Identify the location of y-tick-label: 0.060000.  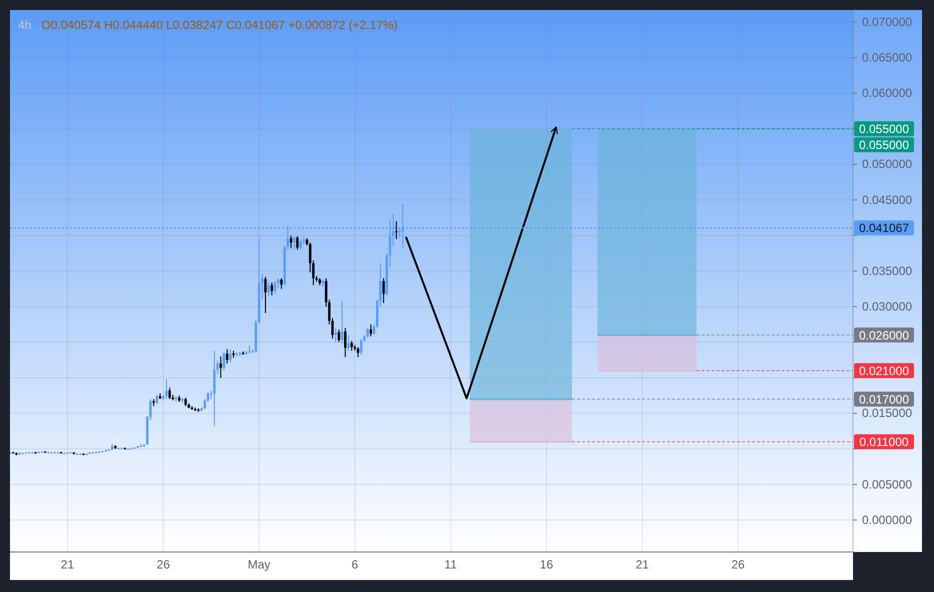
(887, 93).